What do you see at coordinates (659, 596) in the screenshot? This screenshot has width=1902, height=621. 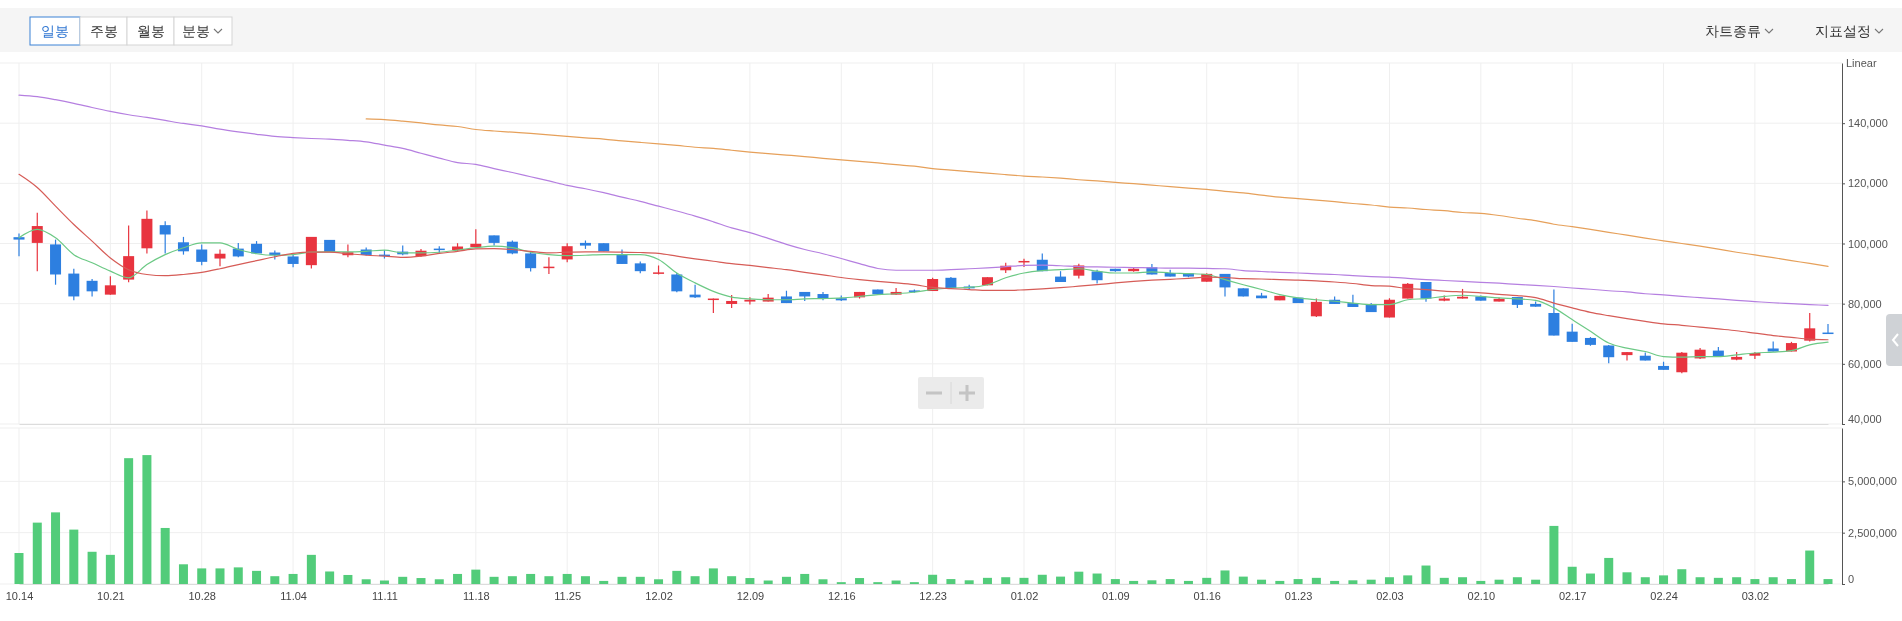 I see `x-tick-label: 12.02` at bounding box center [659, 596].